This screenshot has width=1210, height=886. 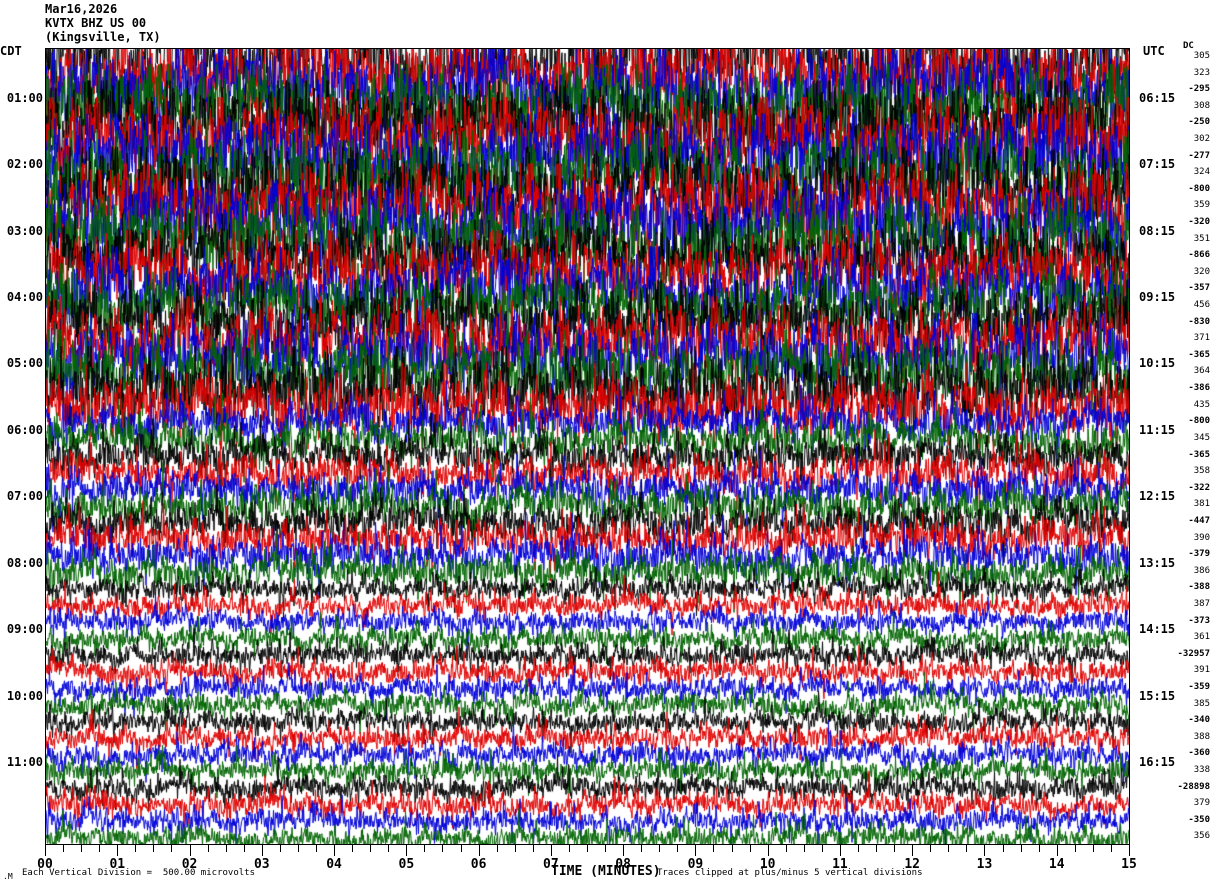 What do you see at coordinates (1199, 620) in the screenshot?
I see `dc-value: -373` at bounding box center [1199, 620].